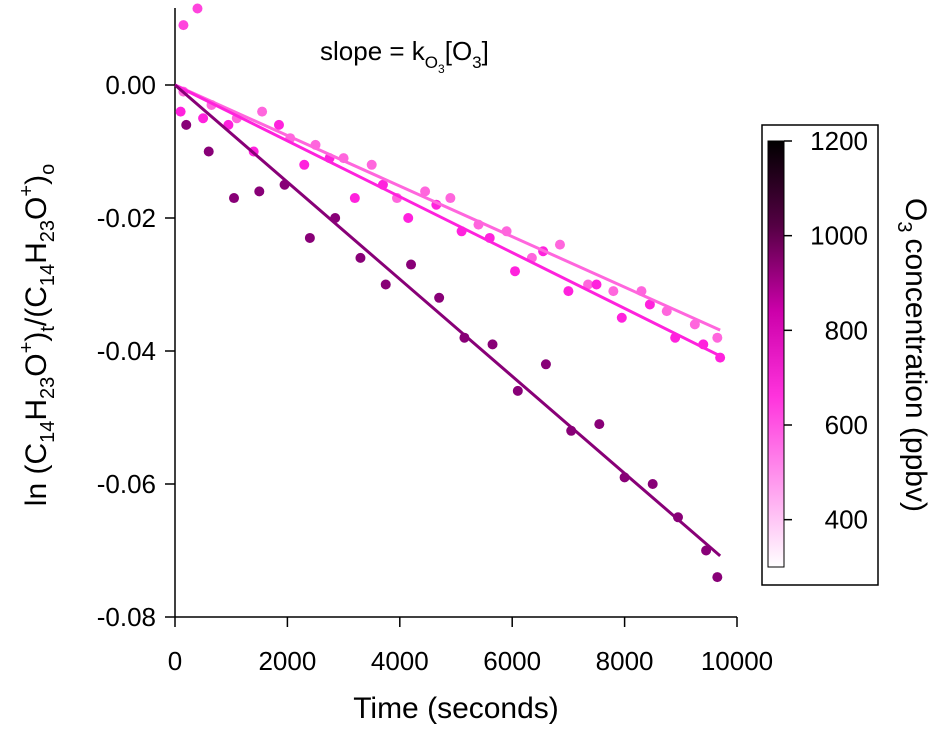 Image resolution: width=939 pixels, height=730 pixels. What do you see at coordinates (126, 218) in the screenshot?
I see `y-tick-label: -0.02` at bounding box center [126, 218].